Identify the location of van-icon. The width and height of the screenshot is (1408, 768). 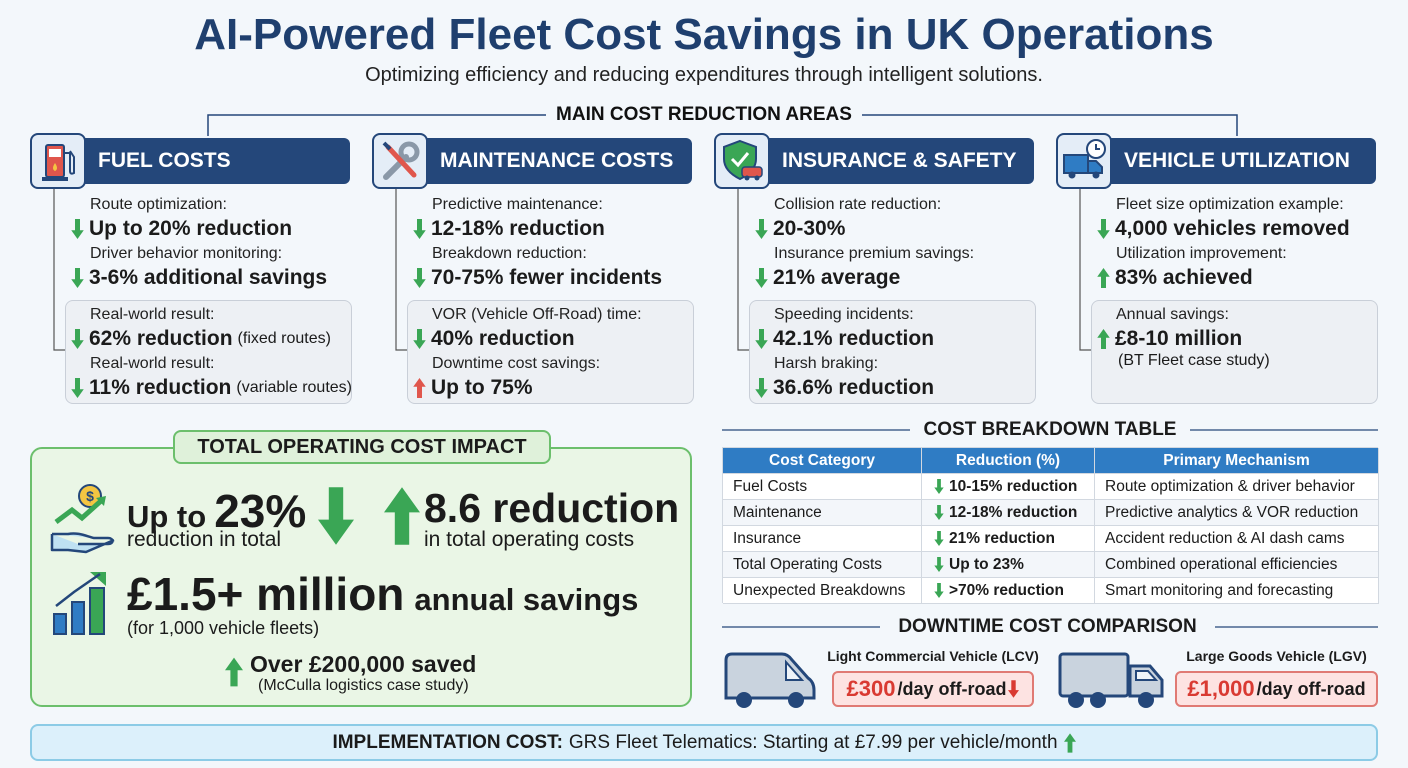
(770, 680).